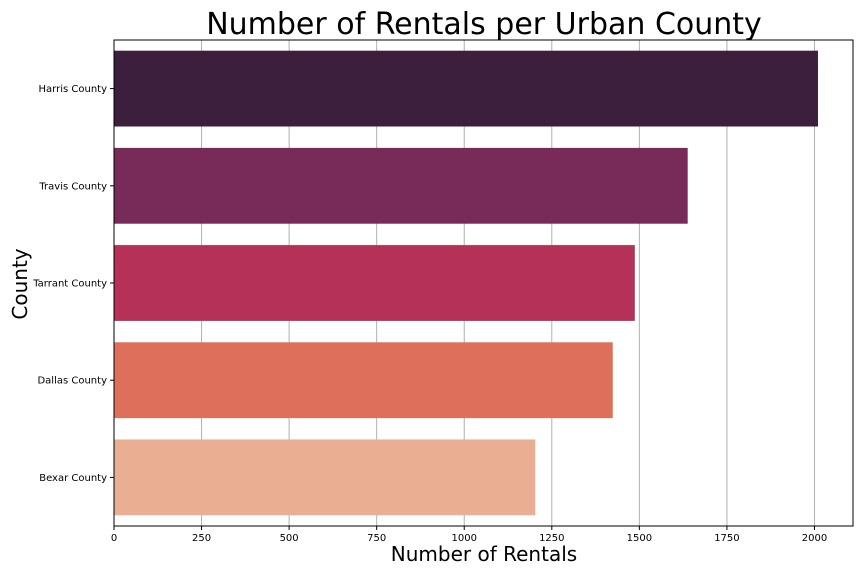 This screenshot has width=864, height=576. Describe the element at coordinates (401, 185) in the screenshot. I see `bar-travis-county` at that location.